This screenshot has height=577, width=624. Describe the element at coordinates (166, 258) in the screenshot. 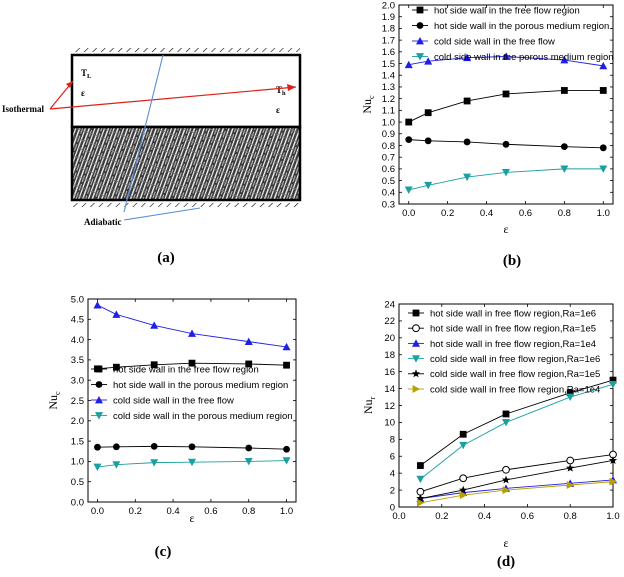

I see `caption-a: (a)` at that location.